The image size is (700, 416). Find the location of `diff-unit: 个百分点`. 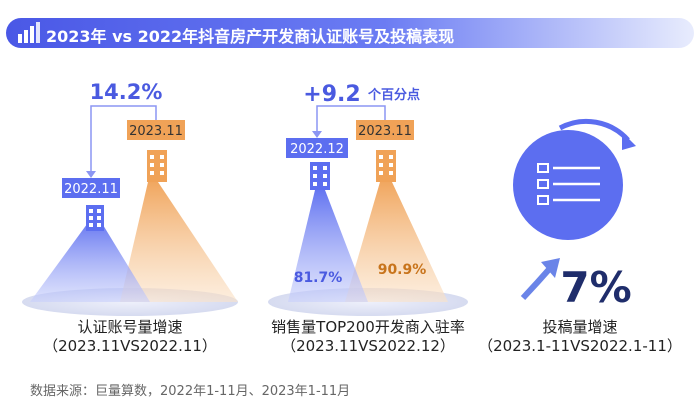

diff-unit: 个百分点 is located at coordinates (393, 95).